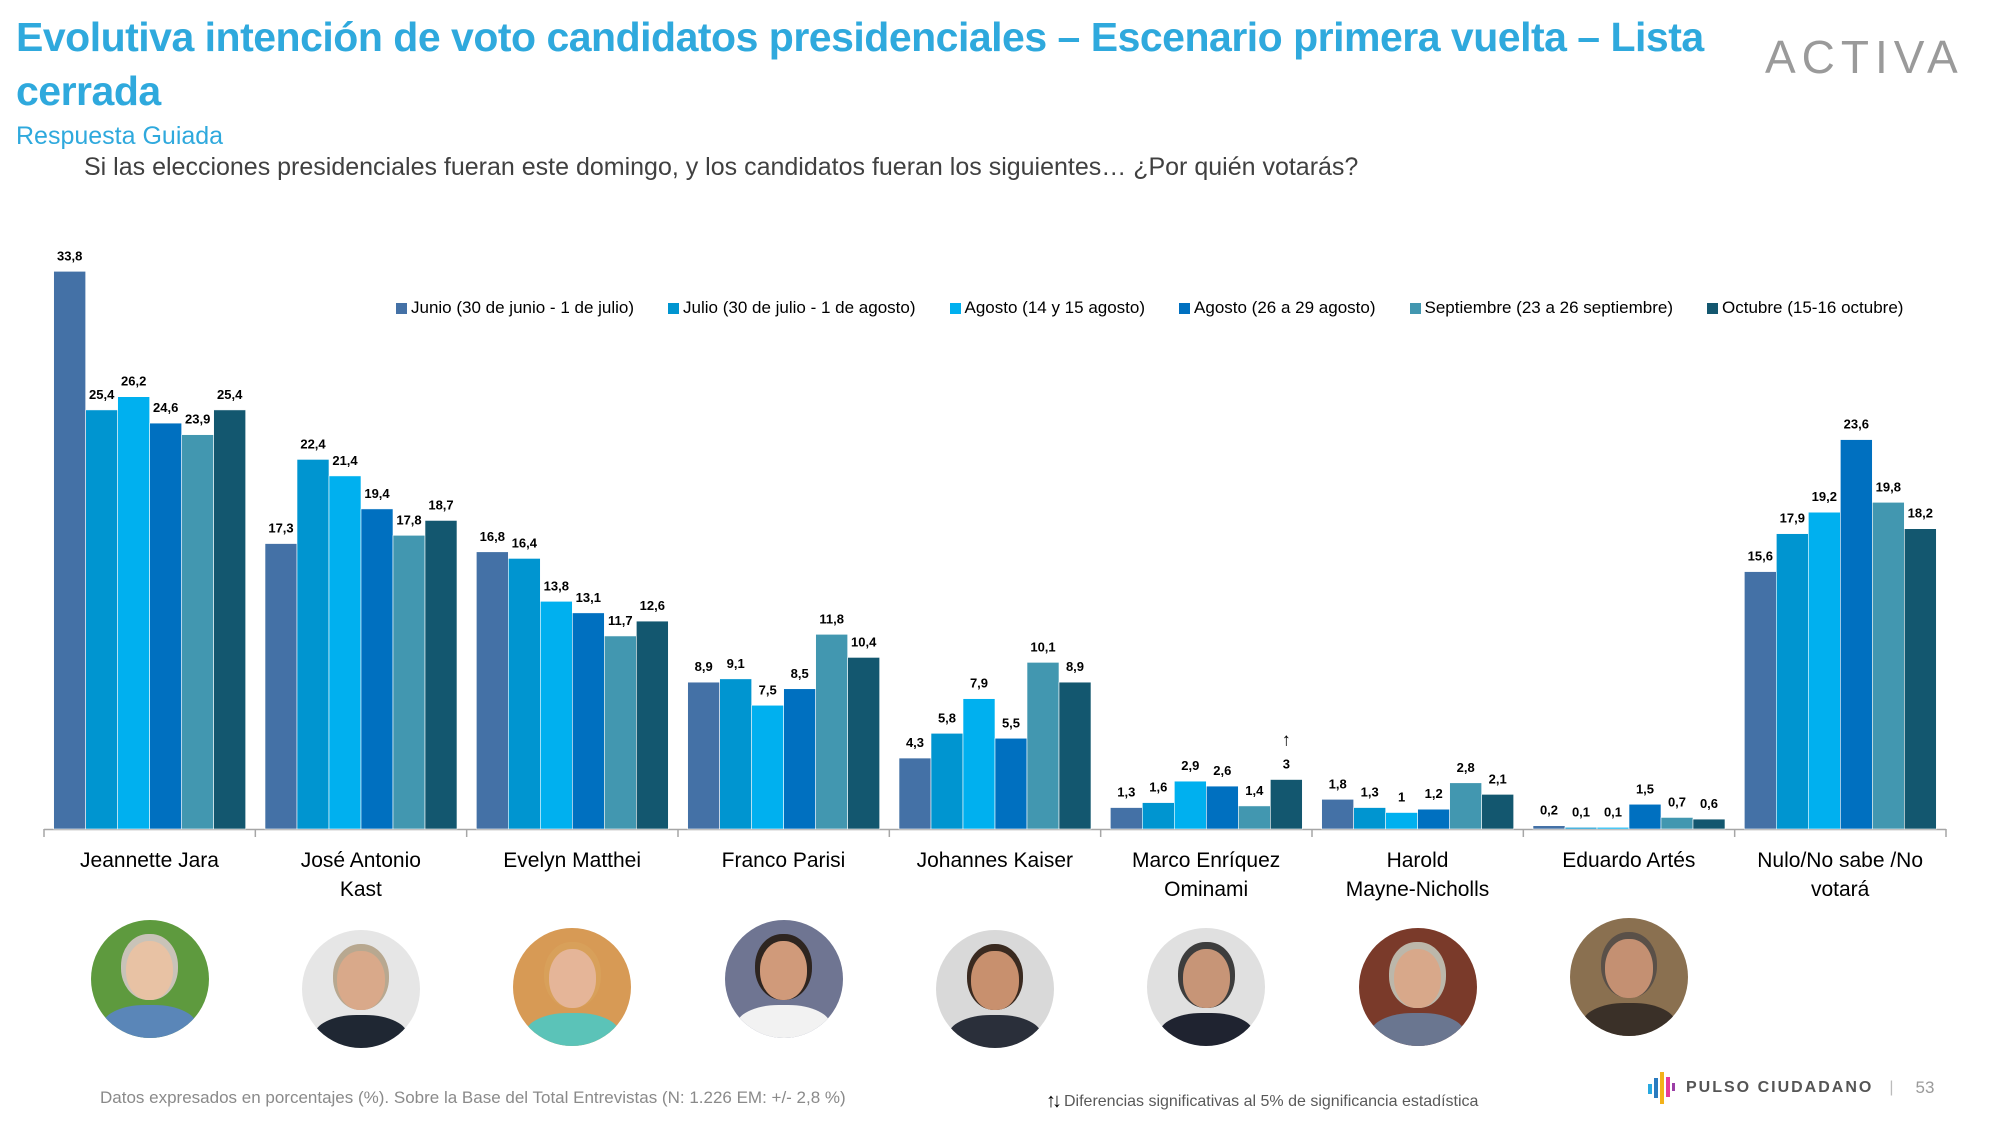 The height and width of the screenshot is (1125, 2000). I want to click on data-label: 24,6, so click(165, 407).